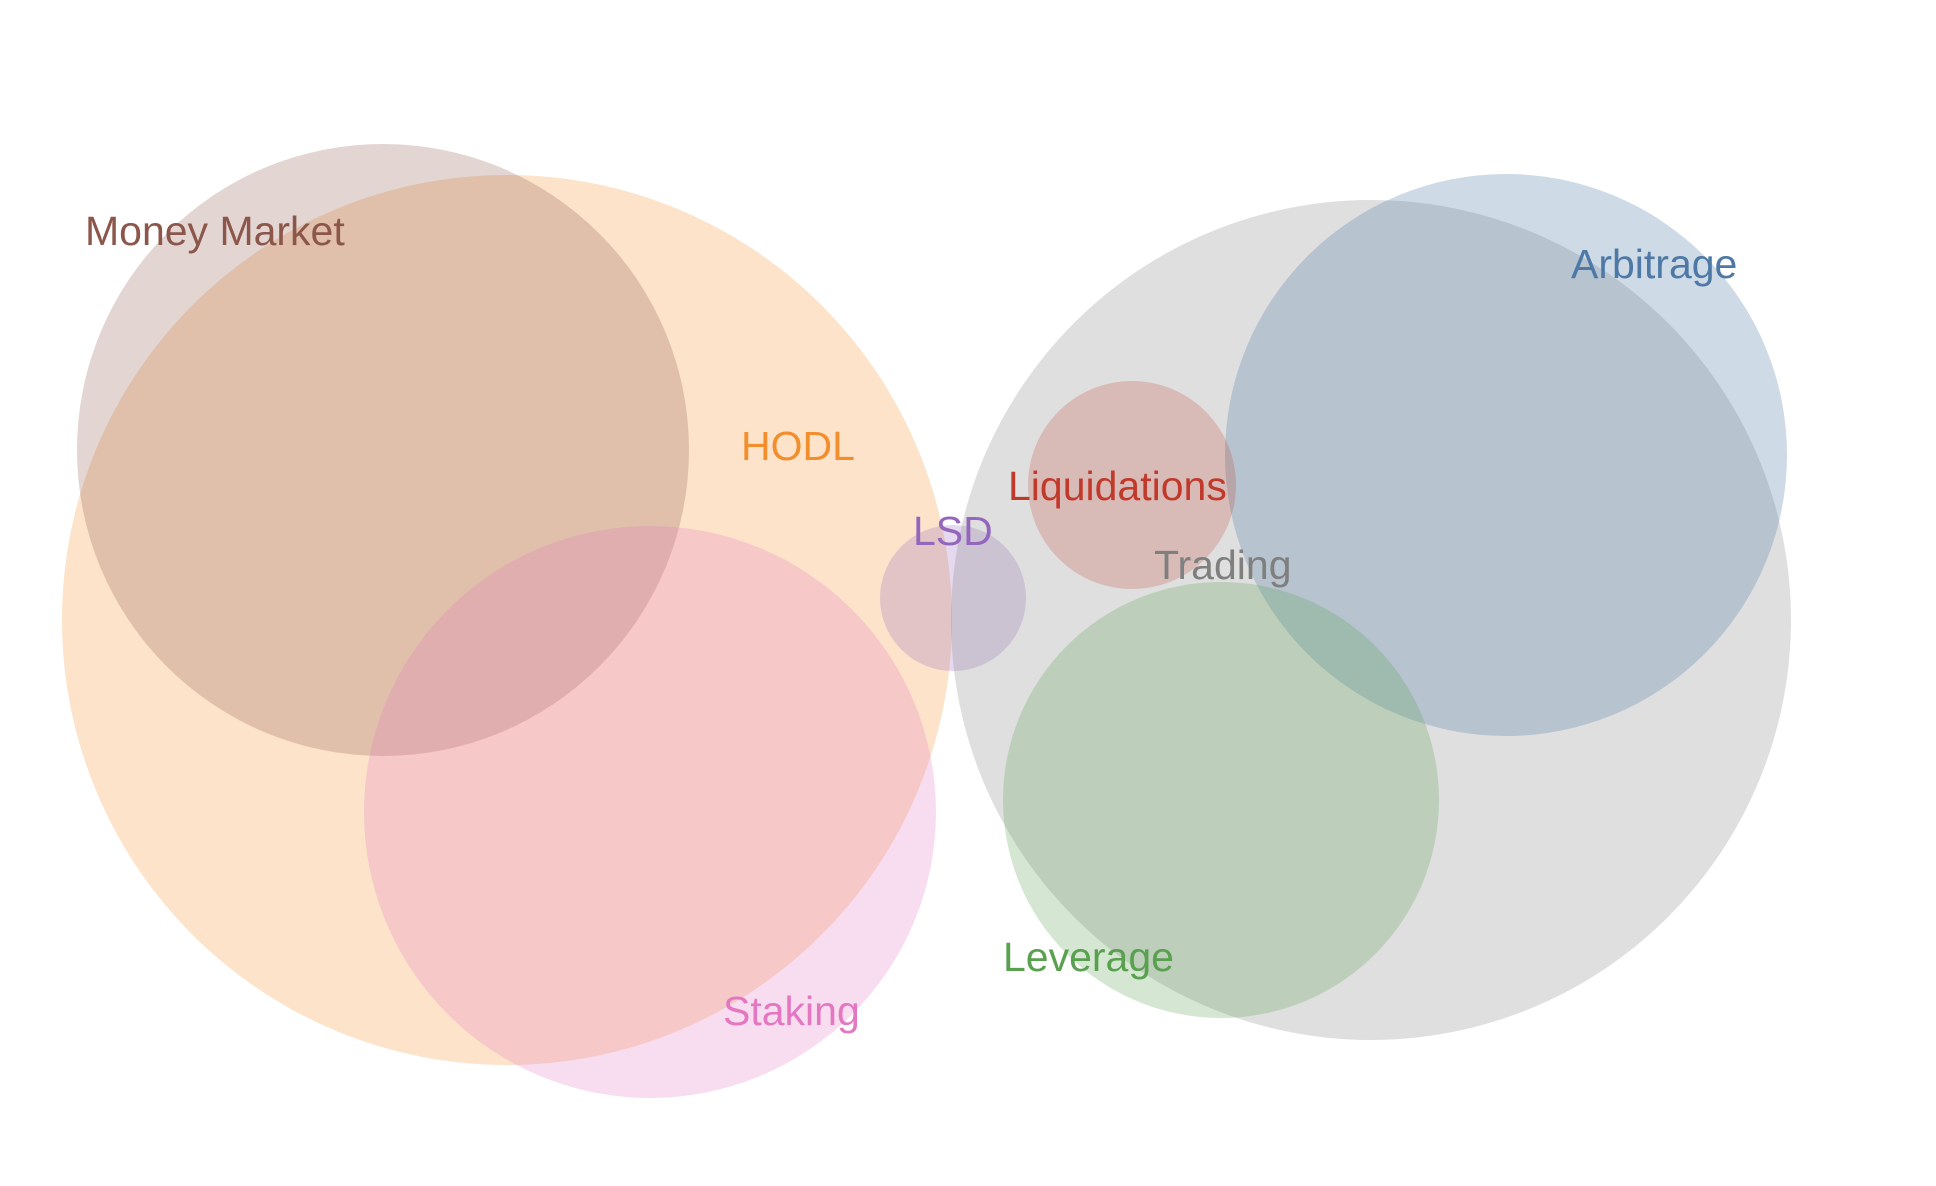 The height and width of the screenshot is (1186, 1936). What do you see at coordinates (1088, 957) in the screenshot?
I see `leverage-label: Leverage` at bounding box center [1088, 957].